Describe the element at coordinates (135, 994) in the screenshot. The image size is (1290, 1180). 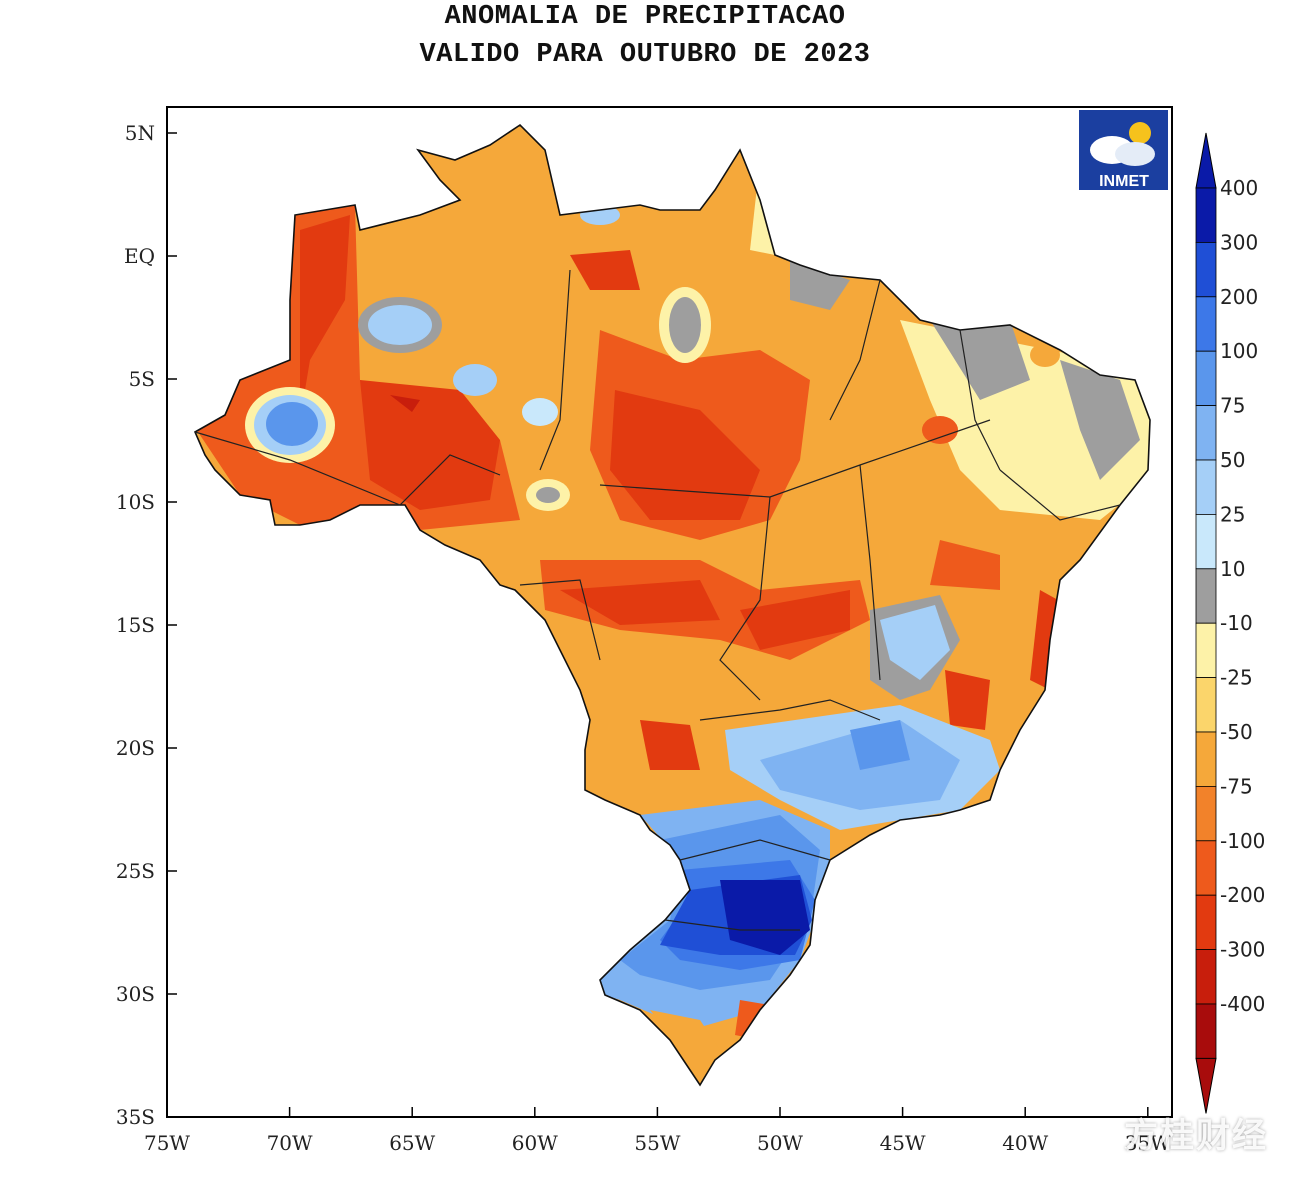
I see `lat-tick-label: 30S` at that location.